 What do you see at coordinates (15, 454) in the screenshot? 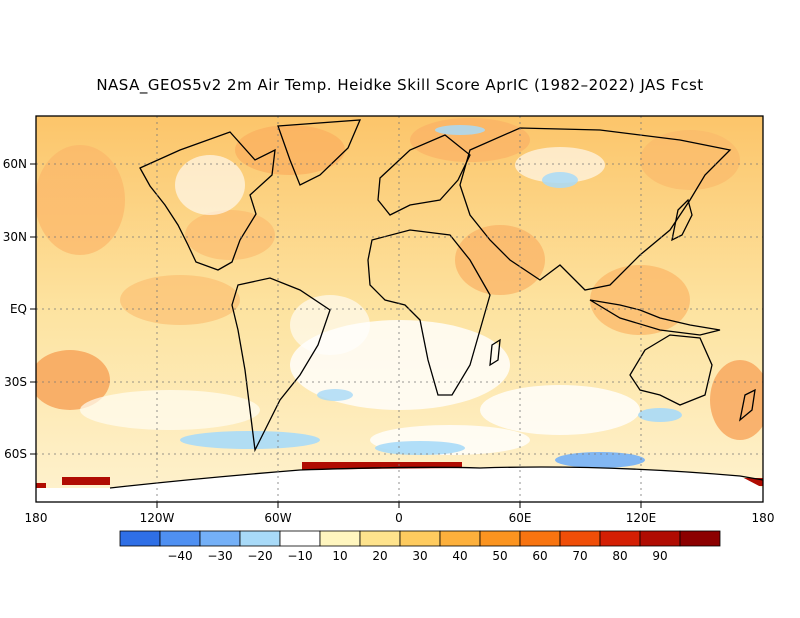
I see `lat-tick-60s: 60S` at bounding box center [15, 454].